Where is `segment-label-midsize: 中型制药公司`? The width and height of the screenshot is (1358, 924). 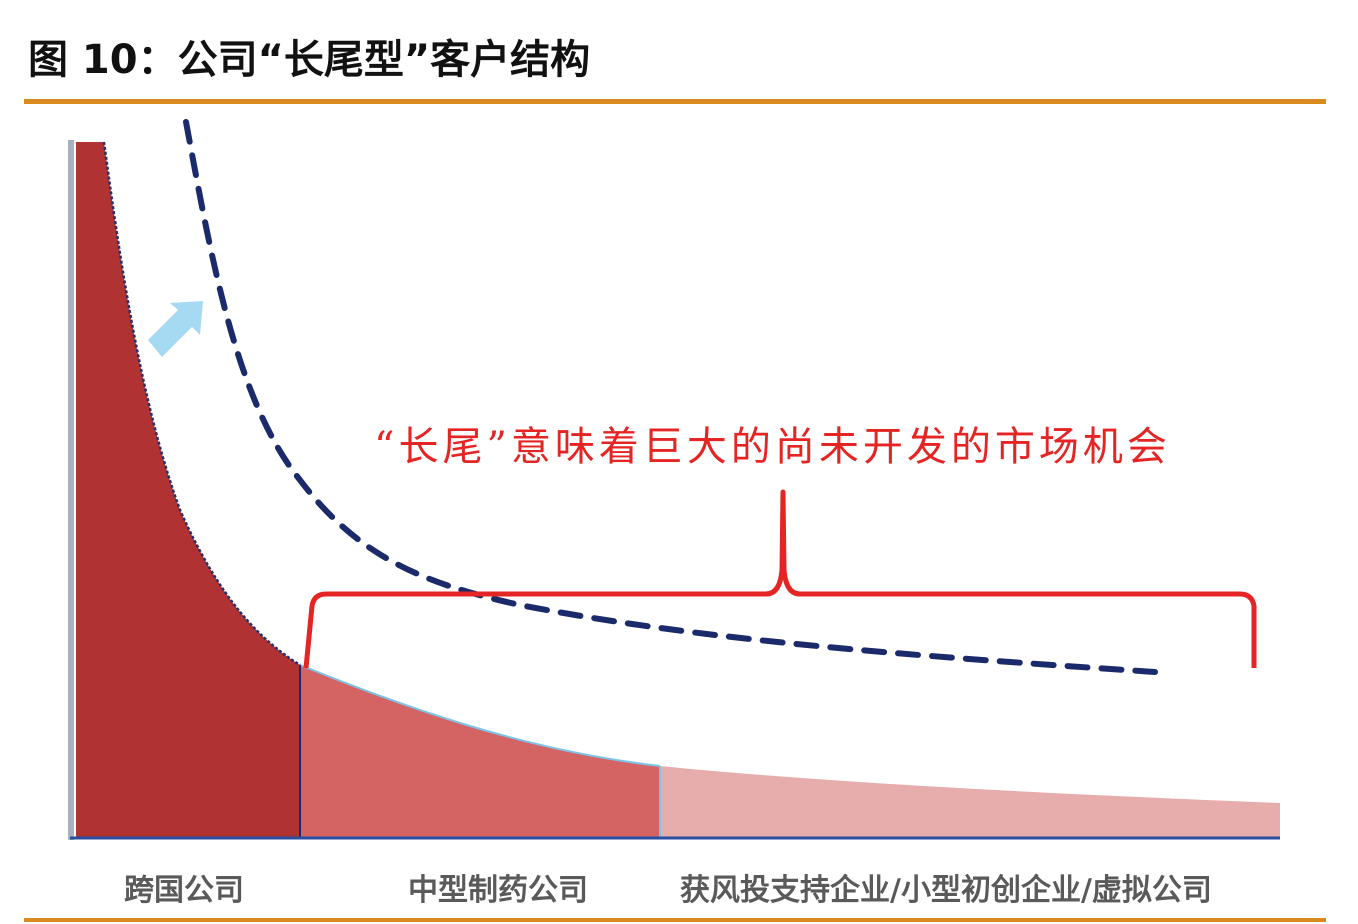
segment-label-midsize: 中型制药公司 is located at coordinates (498, 890).